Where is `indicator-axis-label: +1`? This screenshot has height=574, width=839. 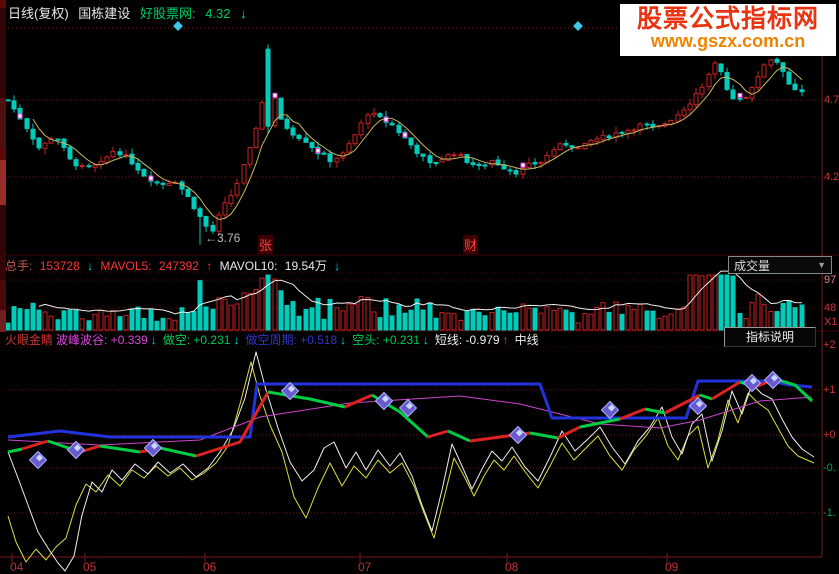 indicator-axis-label: +1 is located at coordinates (829, 390).